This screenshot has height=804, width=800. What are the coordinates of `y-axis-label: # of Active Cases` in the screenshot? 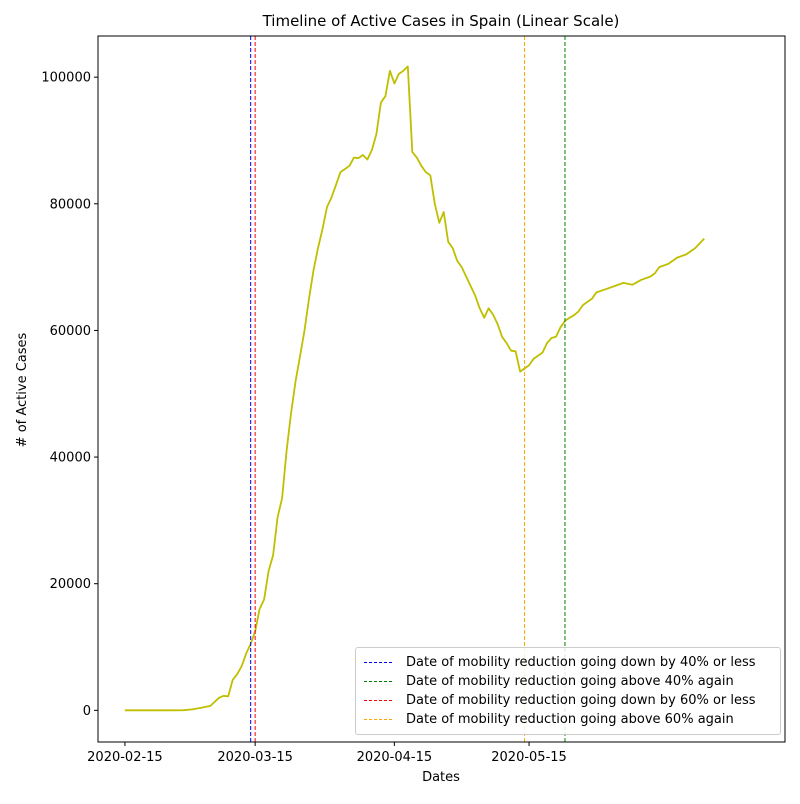 It's located at (22, 389).